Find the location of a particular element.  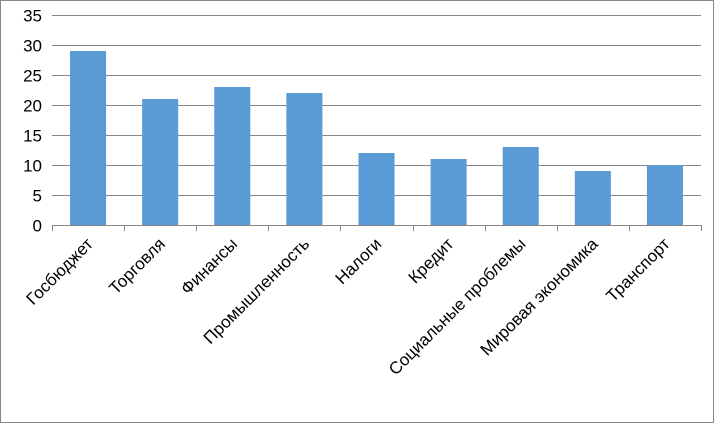

axes is located at coordinates (377, 228).